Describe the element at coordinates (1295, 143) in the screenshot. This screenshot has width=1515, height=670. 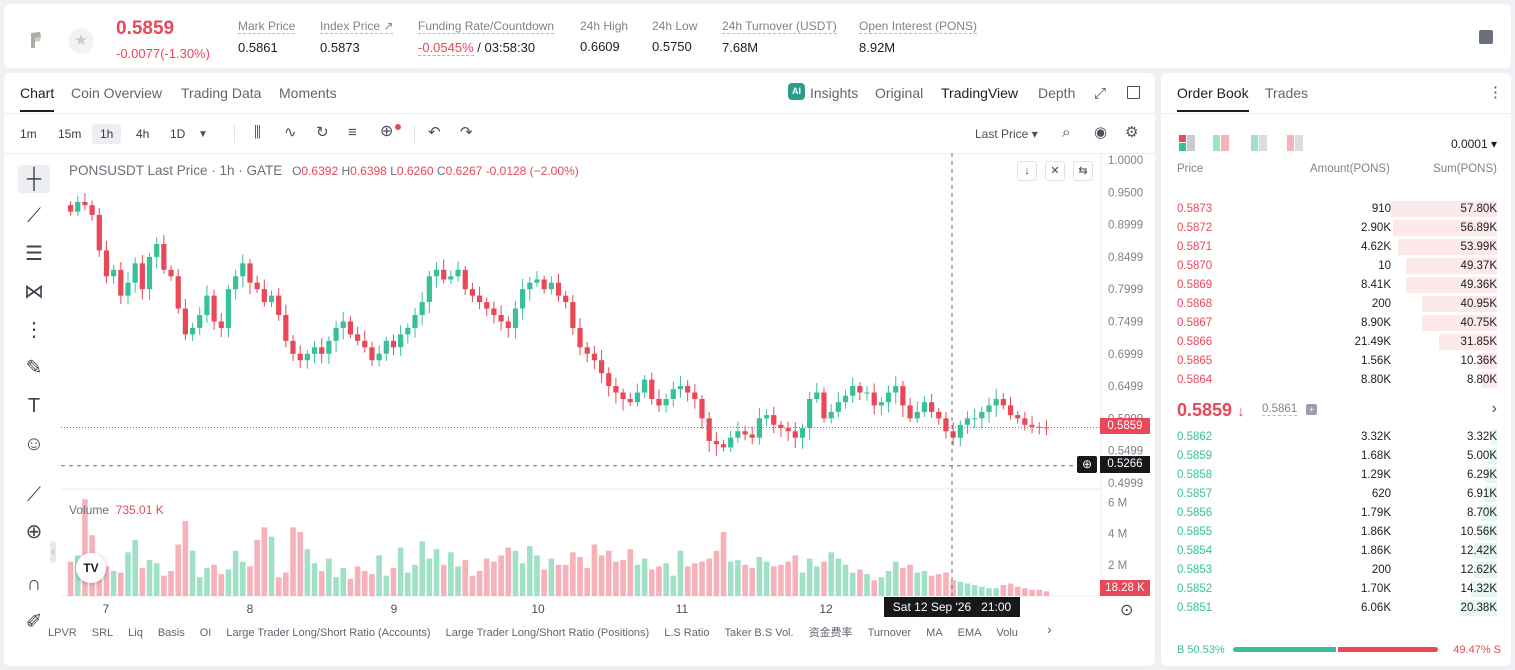
I see `asks-only-icon` at that location.